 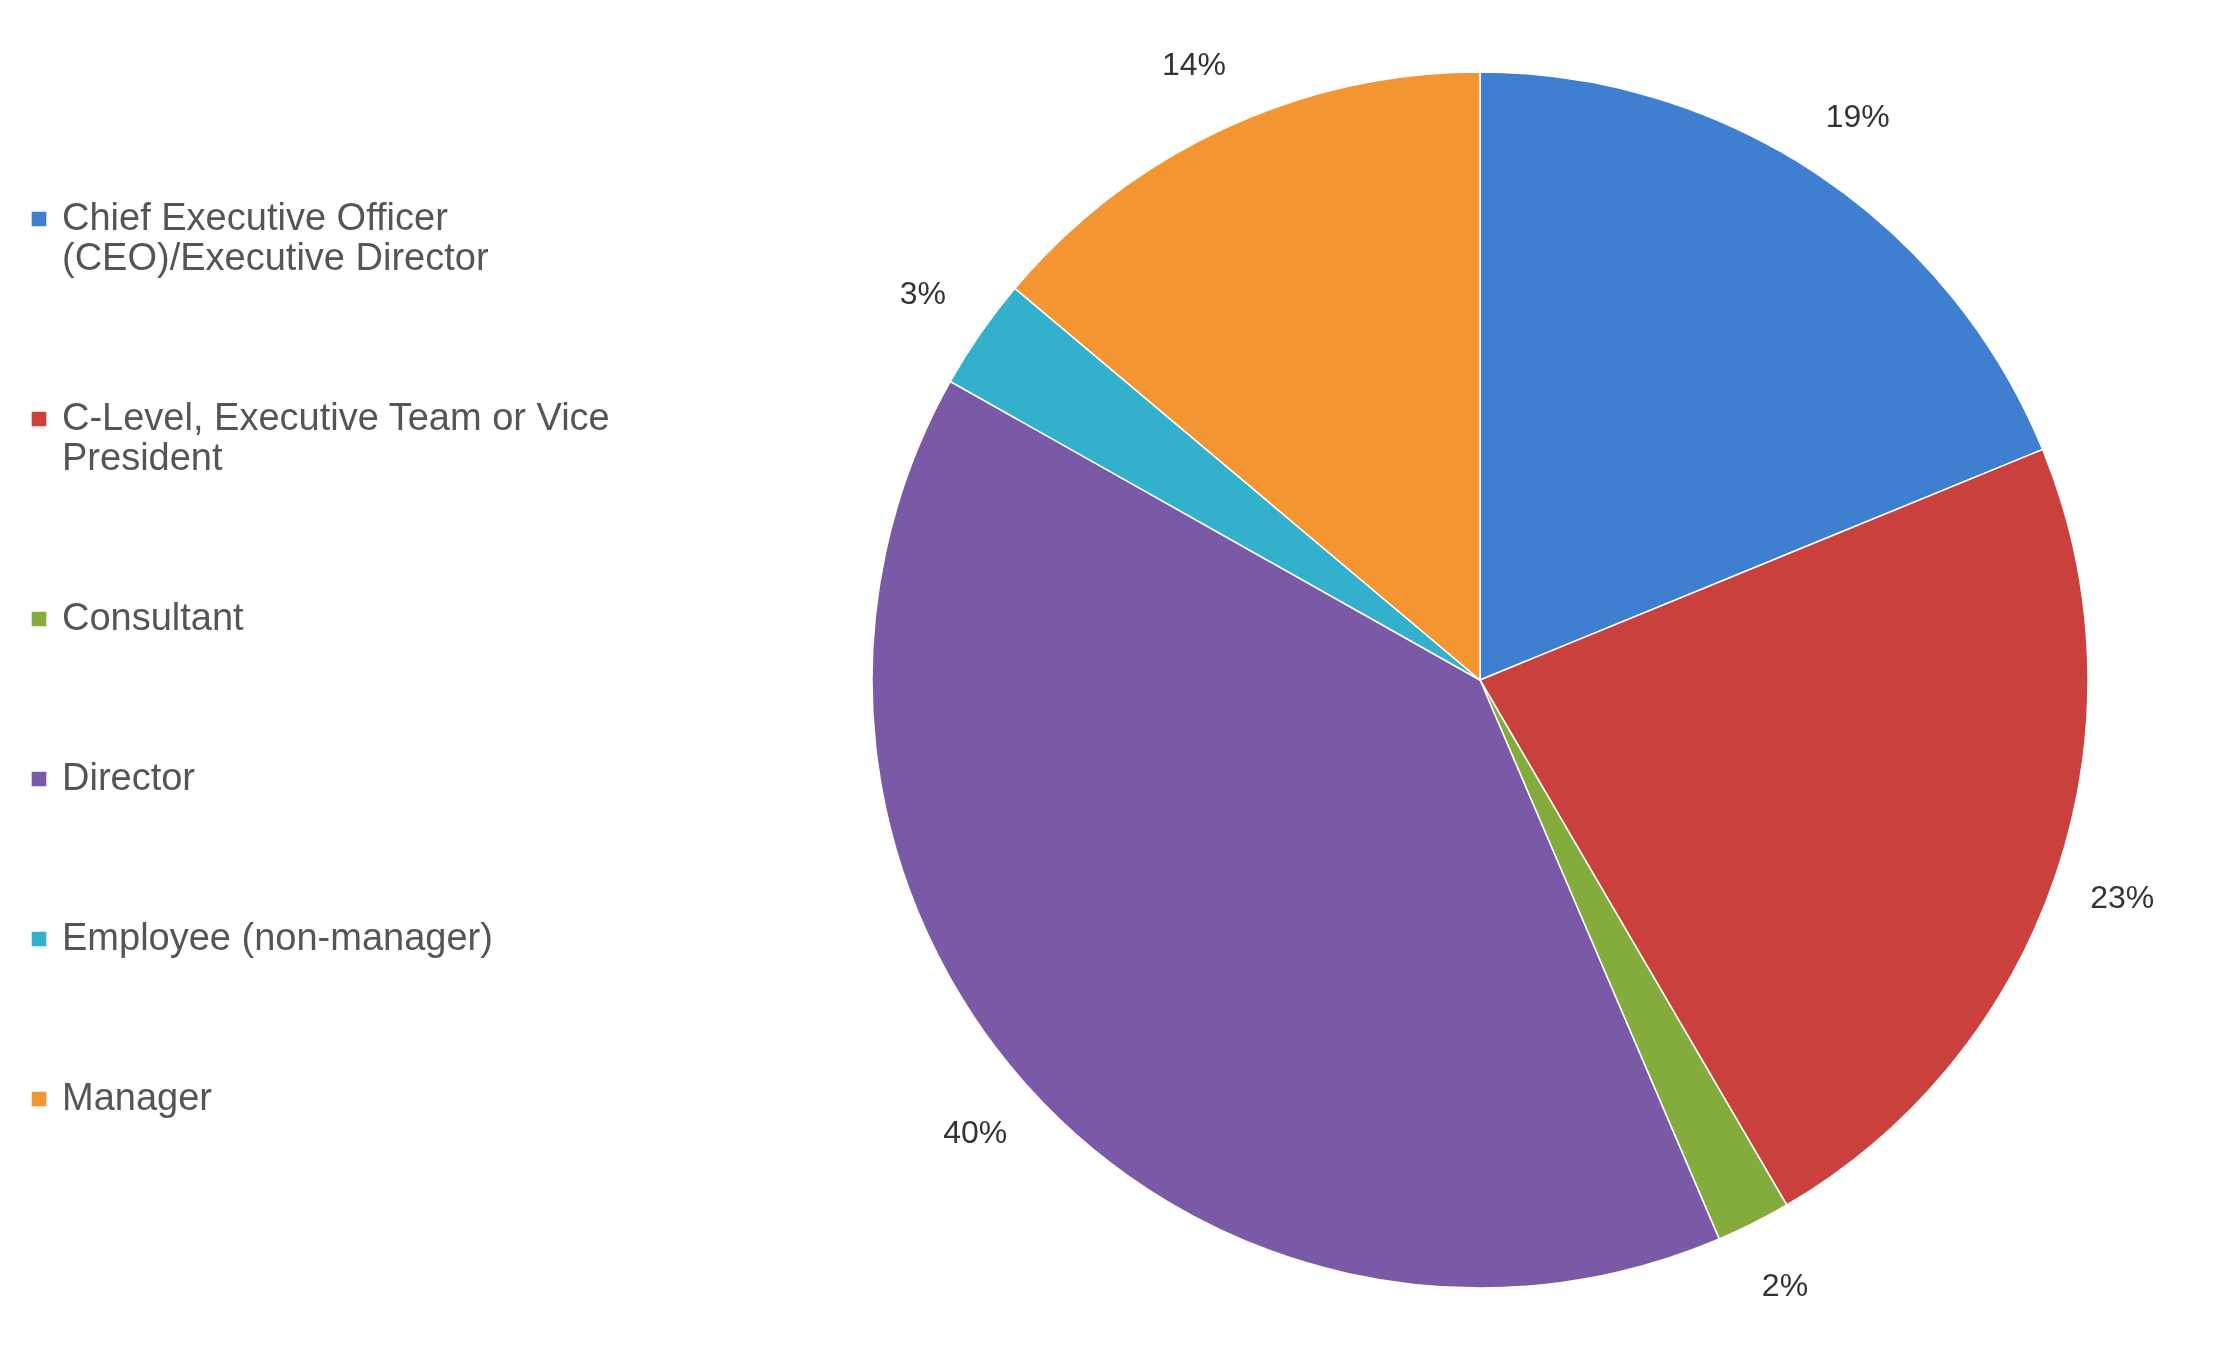 I want to click on legend-label: Consultant, so click(x=153, y=617).